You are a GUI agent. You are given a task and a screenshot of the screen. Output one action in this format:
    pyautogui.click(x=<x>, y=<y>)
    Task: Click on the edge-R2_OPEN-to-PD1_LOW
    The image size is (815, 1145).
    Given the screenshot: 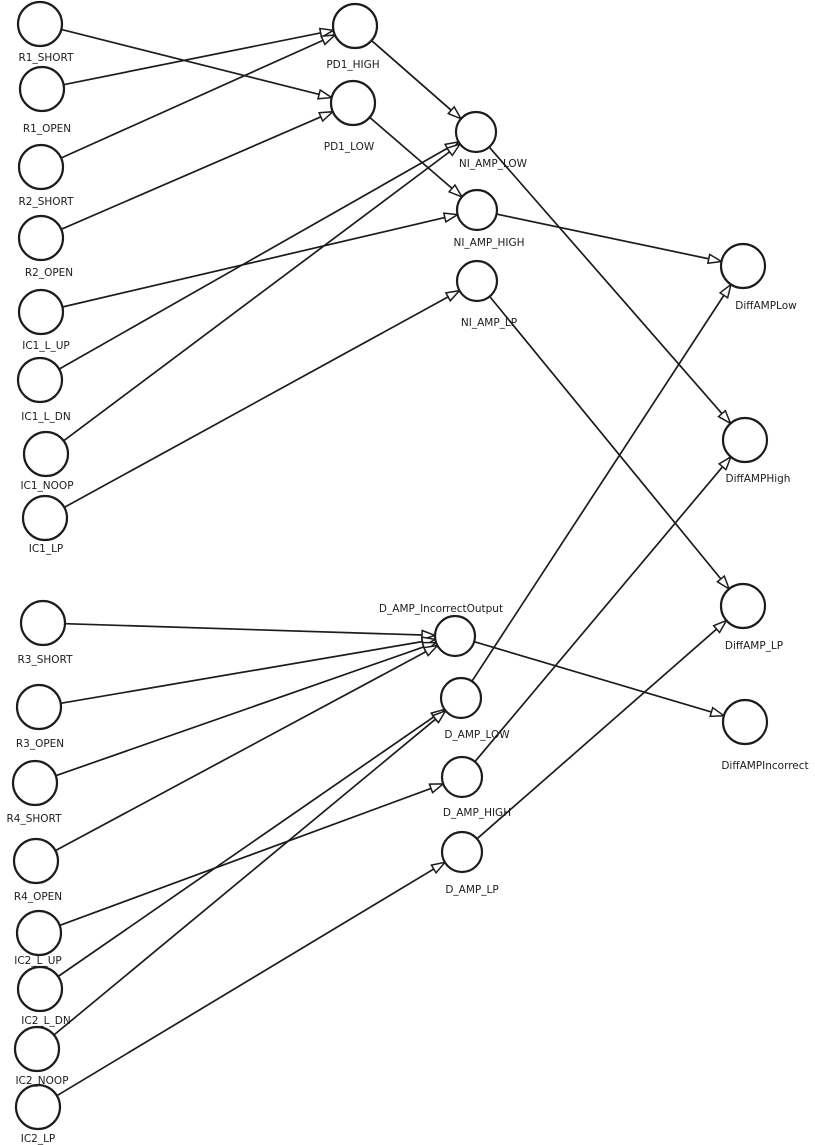 What is the action you would take?
    pyautogui.click(x=196, y=171)
    